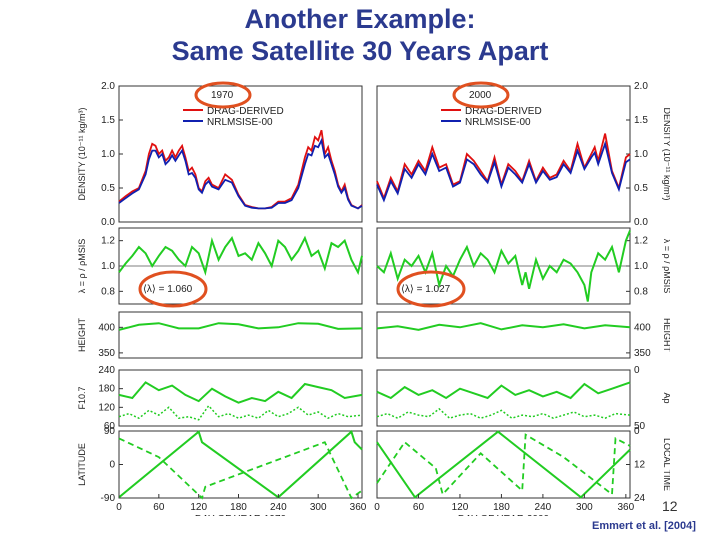 This screenshot has height=540, width=720. I want to click on y-axis-label: LOCAL TIME, so click(666, 464).